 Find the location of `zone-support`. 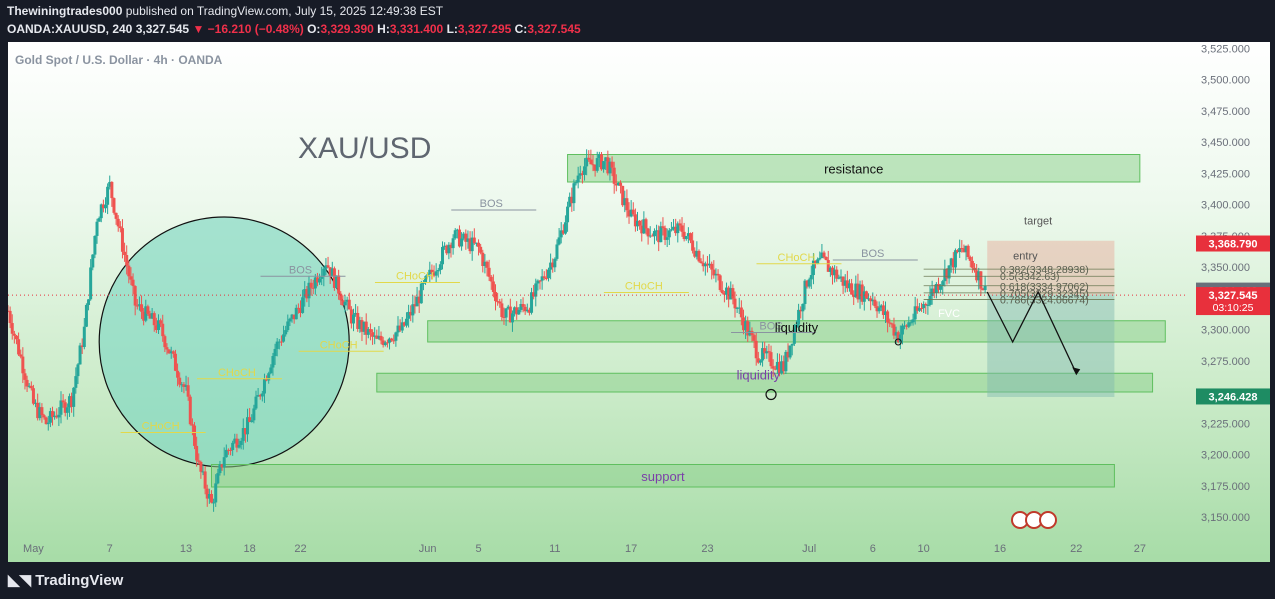

zone-support is located at coordinates (662, 476).